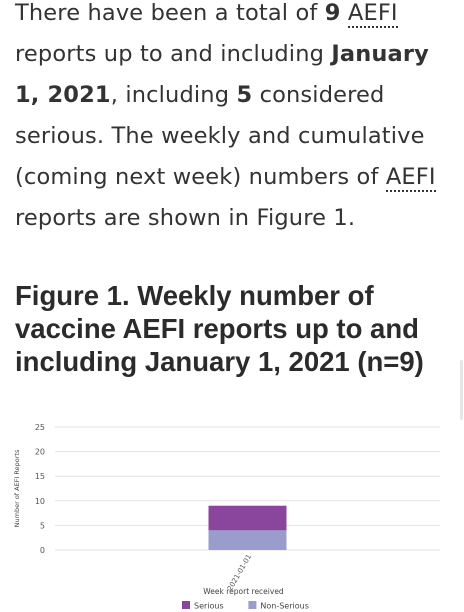 Image resolution: width=464 pixels, height=612 pixels. What do you see at coordinates (185, 218) in the screenshot?
I see `intro-text-5: reports are shown in Figure 1.` at bounding box center [185, 218].